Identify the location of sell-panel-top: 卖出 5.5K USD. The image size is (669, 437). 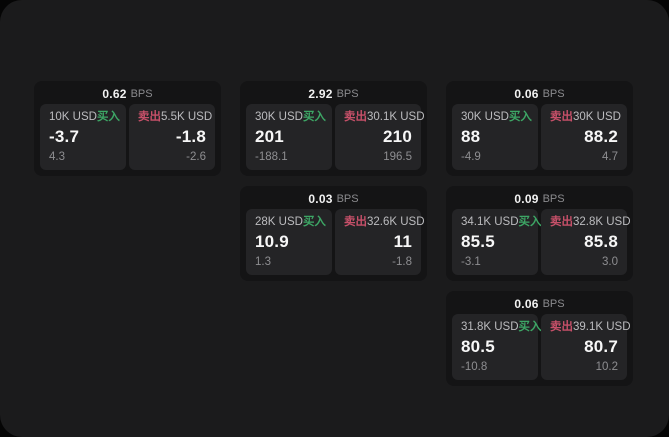
(175, 117).